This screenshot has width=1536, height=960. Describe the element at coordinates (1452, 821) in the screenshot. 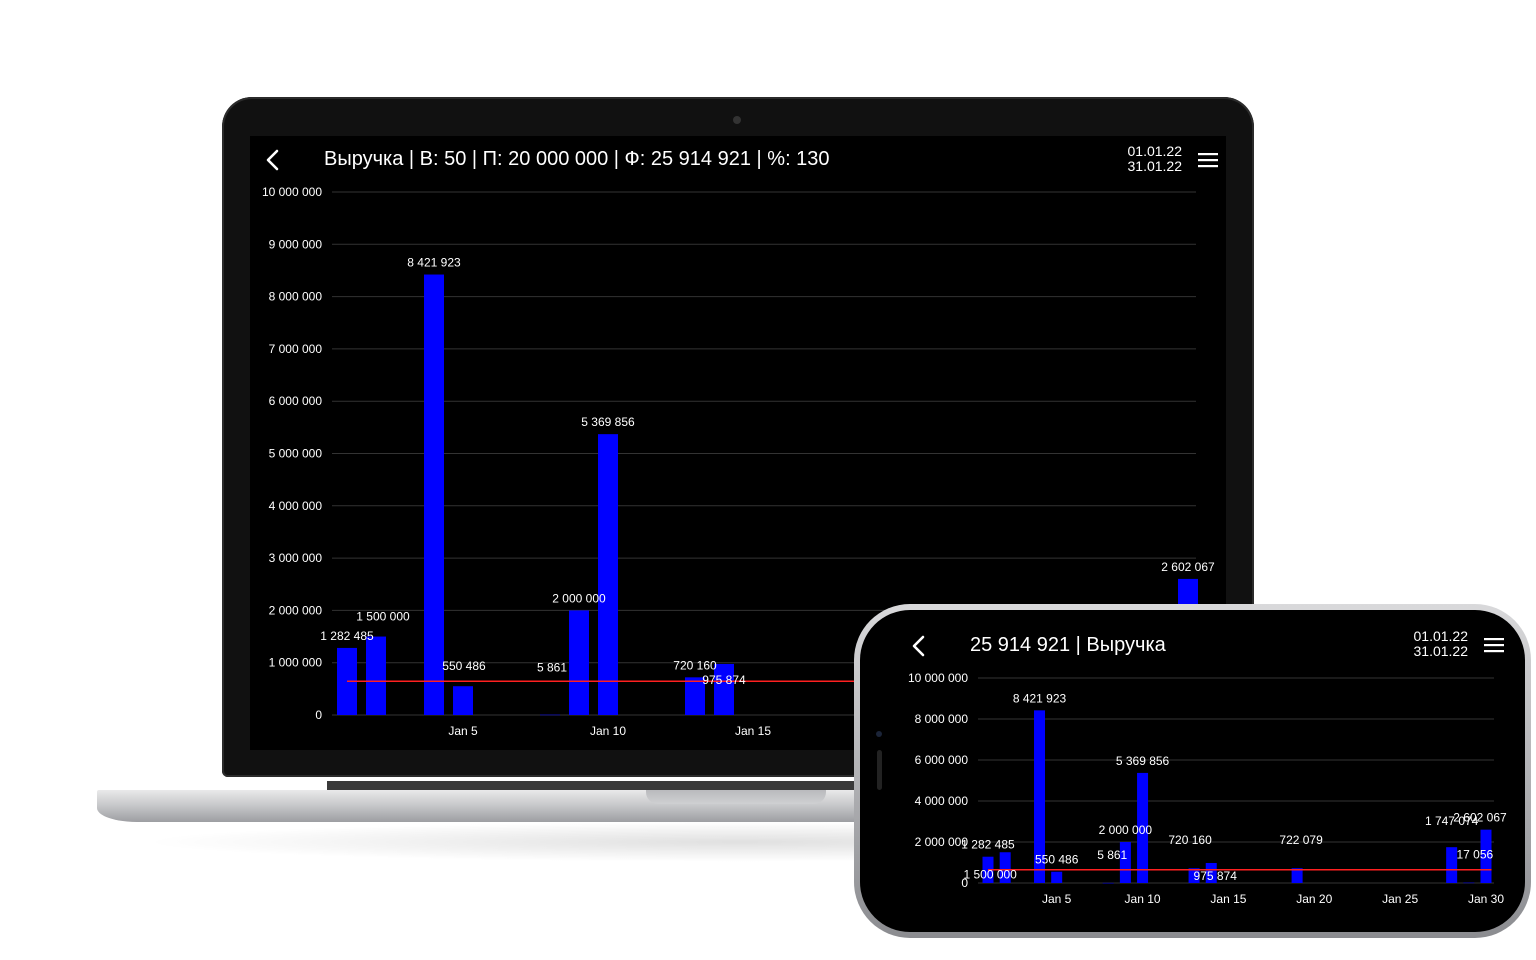

I see `data-label: 1 747 074` at that location.